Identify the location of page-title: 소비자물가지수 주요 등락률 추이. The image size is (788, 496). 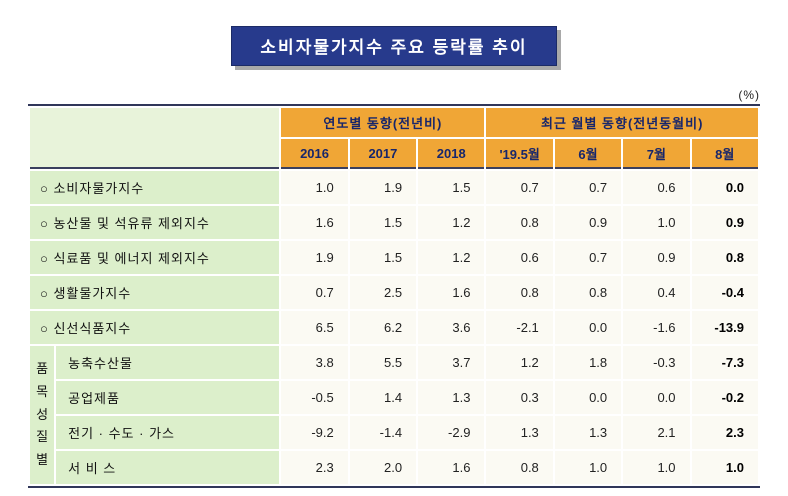
(394, 46).